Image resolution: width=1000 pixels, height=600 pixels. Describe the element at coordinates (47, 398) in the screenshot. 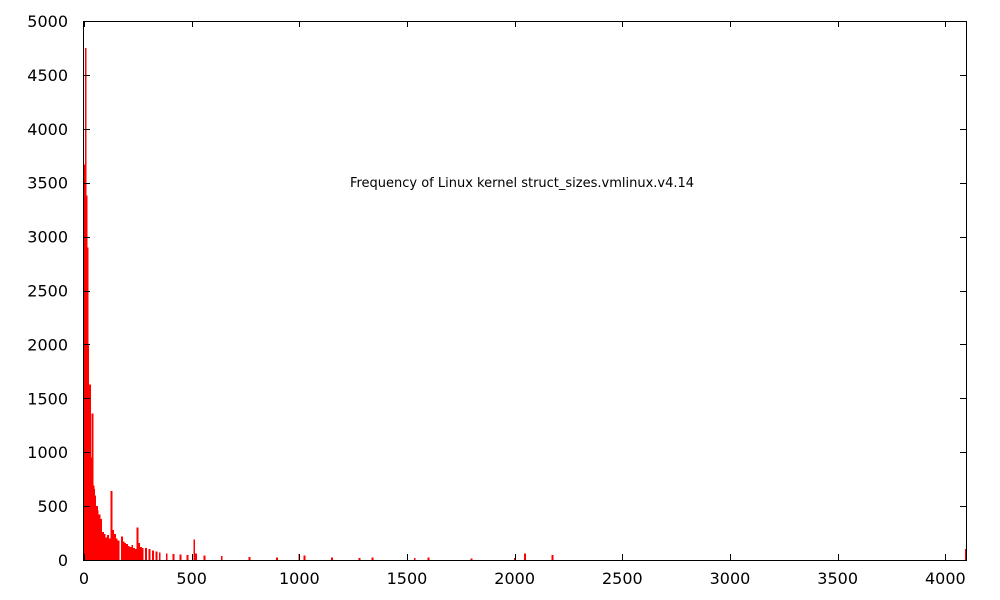

I see `y-tick-label: 1500` at that location.